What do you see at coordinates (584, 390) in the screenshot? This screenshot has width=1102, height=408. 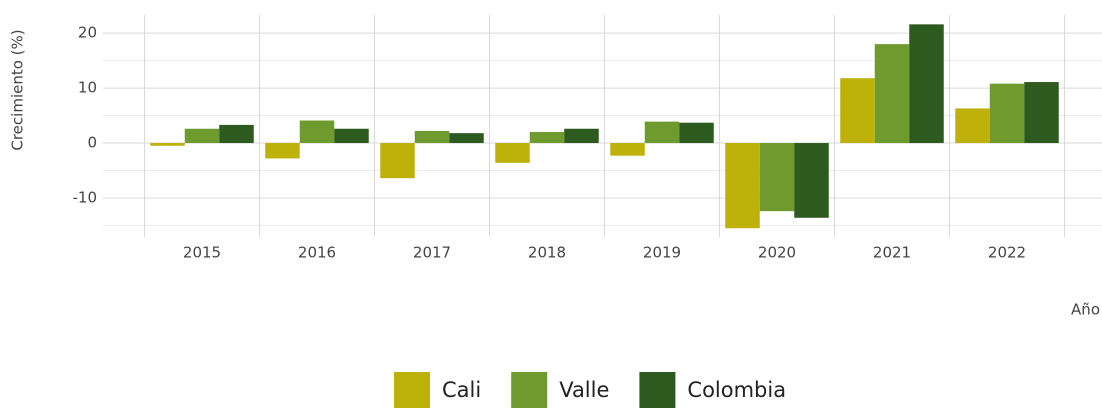 I see `legend-label: Valle` at bounding box center [584, 390].